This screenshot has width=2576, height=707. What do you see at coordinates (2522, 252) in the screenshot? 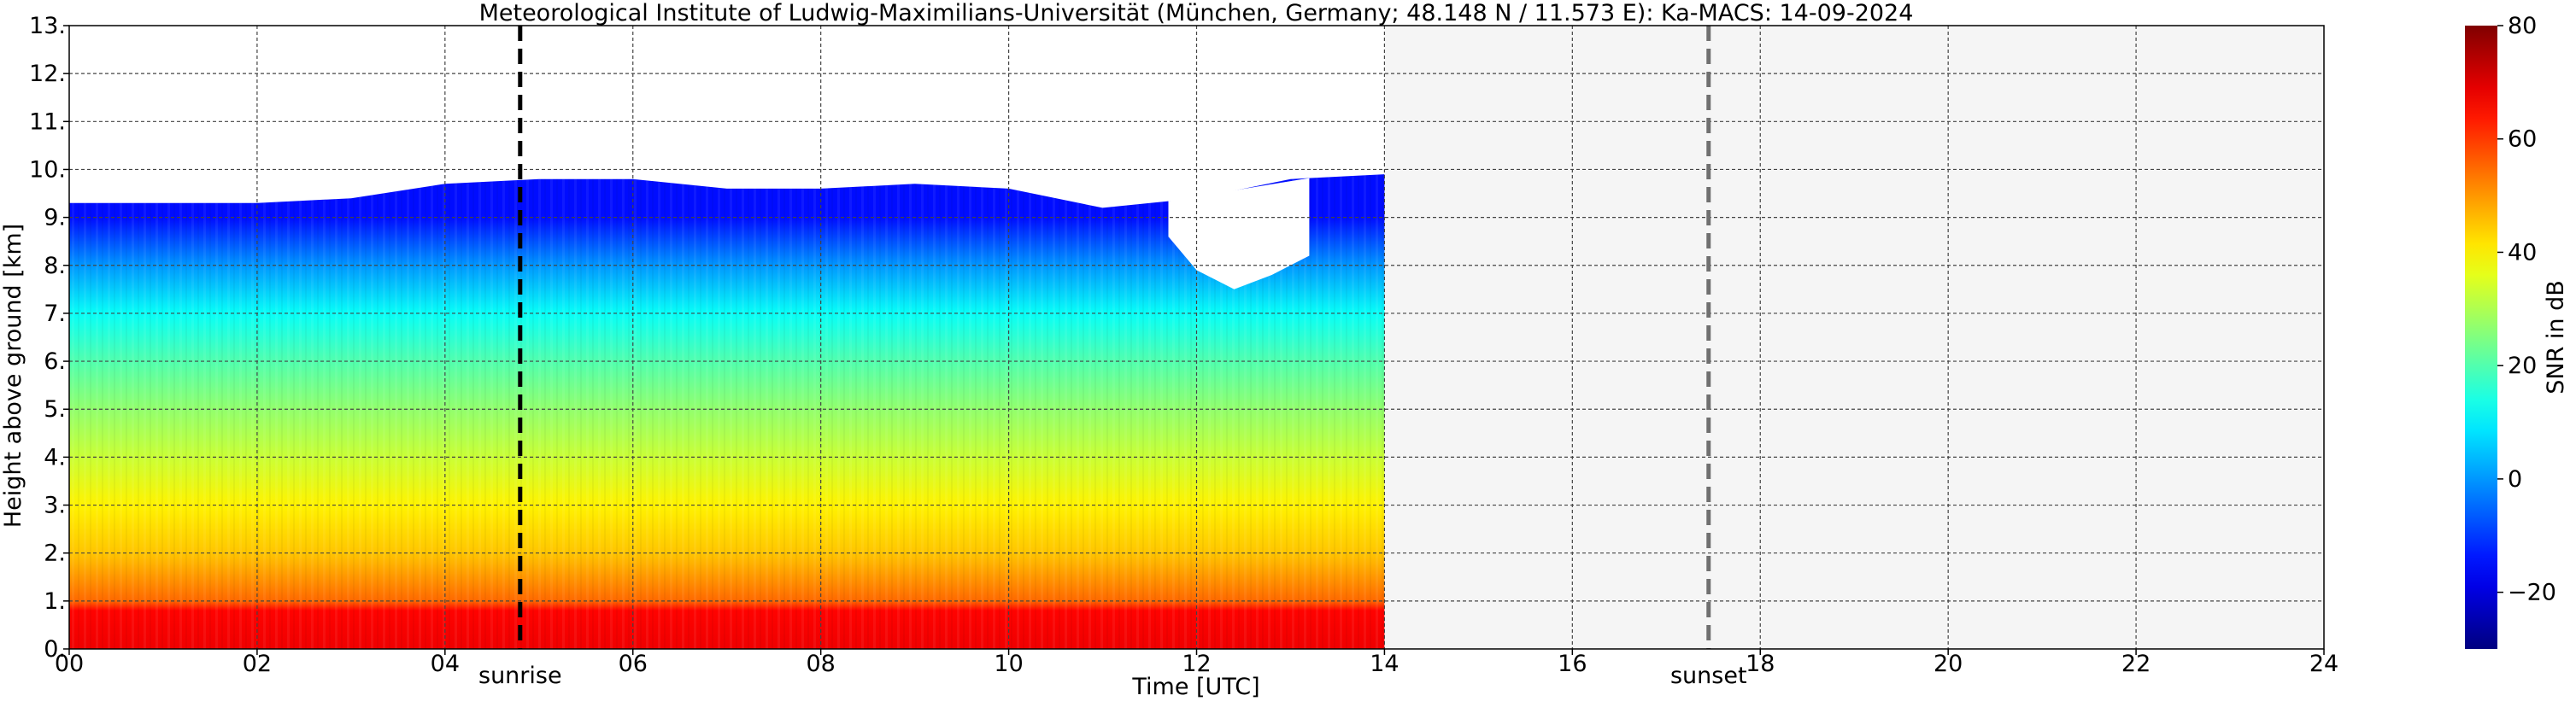
I see `colorbar-tick-label: 40` at bounding box center [2522, 252].